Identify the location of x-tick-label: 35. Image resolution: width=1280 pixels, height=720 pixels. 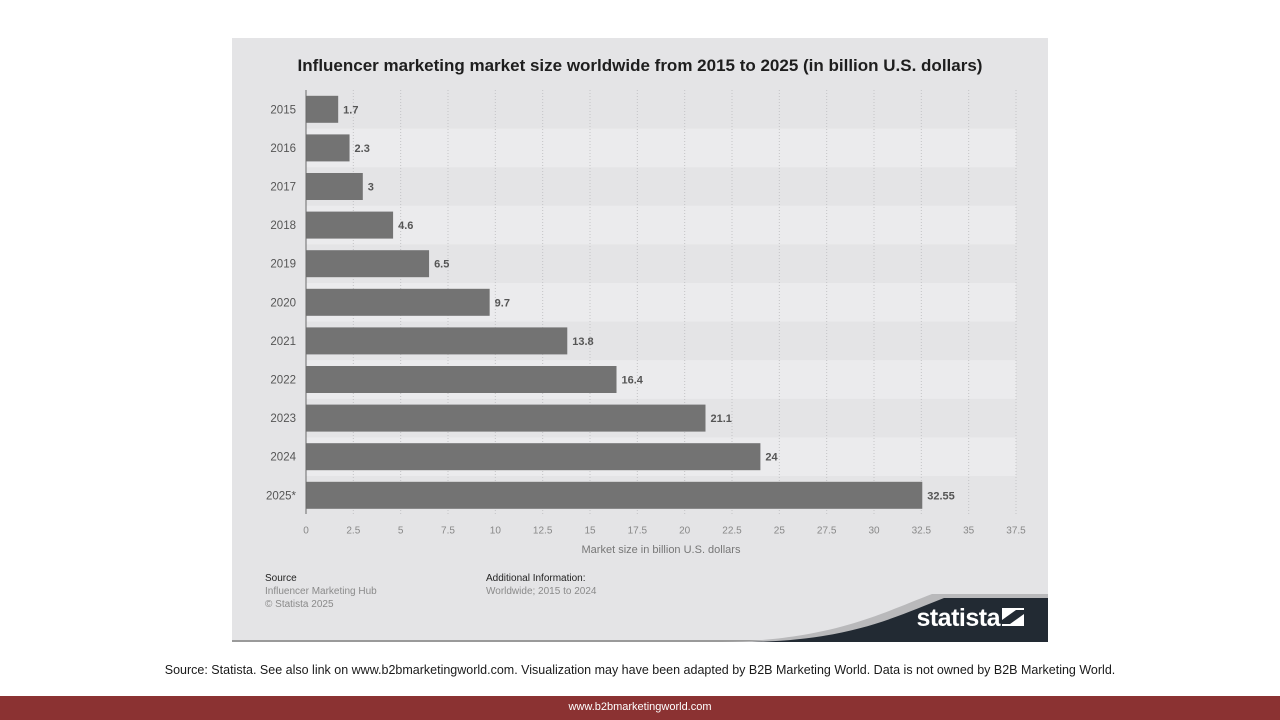
(969, 531).